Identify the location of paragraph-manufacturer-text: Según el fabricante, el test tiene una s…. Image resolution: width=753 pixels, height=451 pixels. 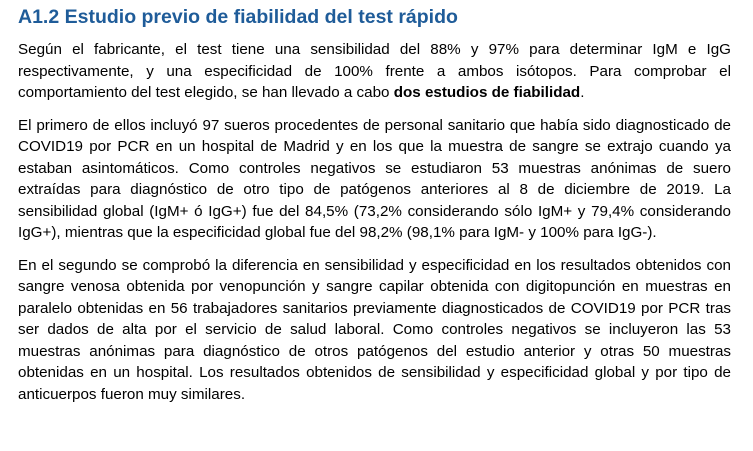
(374, 71).